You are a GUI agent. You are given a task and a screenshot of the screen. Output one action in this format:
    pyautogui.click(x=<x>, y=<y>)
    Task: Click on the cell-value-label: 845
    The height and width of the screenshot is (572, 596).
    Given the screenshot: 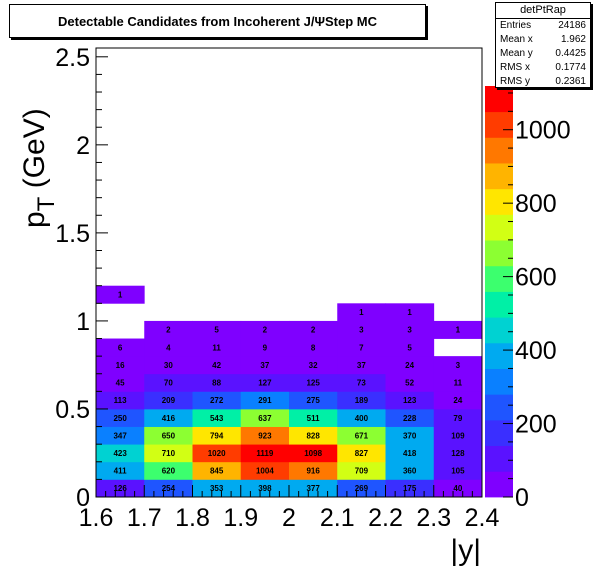 What is the action you would take?
    pyautogui.click(x=217, y=471)
    